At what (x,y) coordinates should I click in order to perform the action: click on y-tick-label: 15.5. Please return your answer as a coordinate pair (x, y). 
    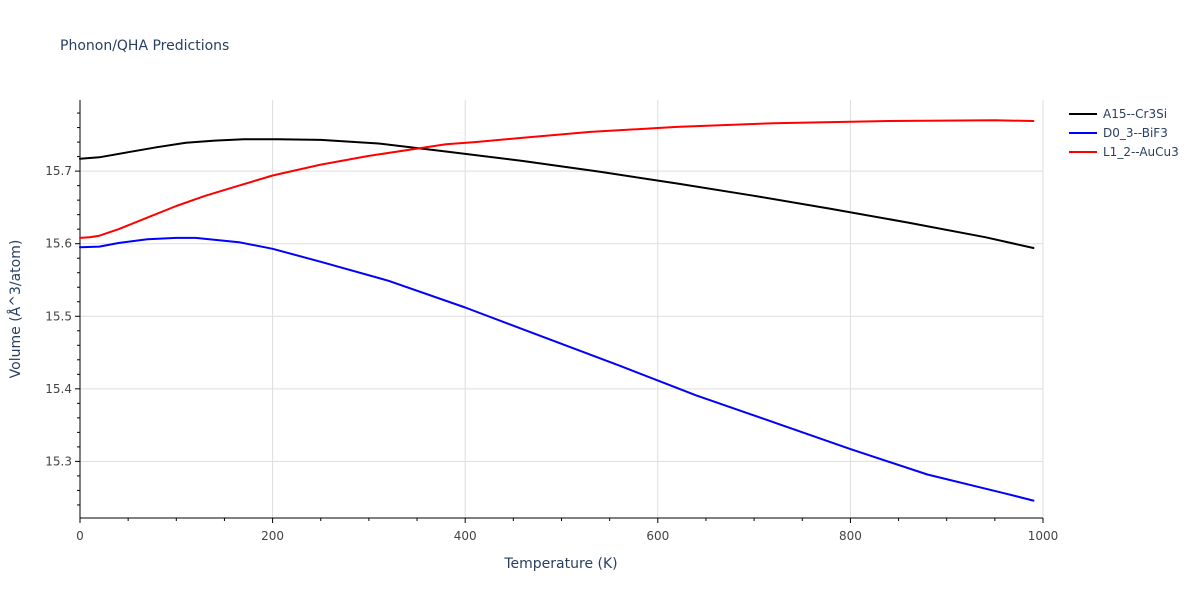
    Looking at the image, I should click on (58, 316).